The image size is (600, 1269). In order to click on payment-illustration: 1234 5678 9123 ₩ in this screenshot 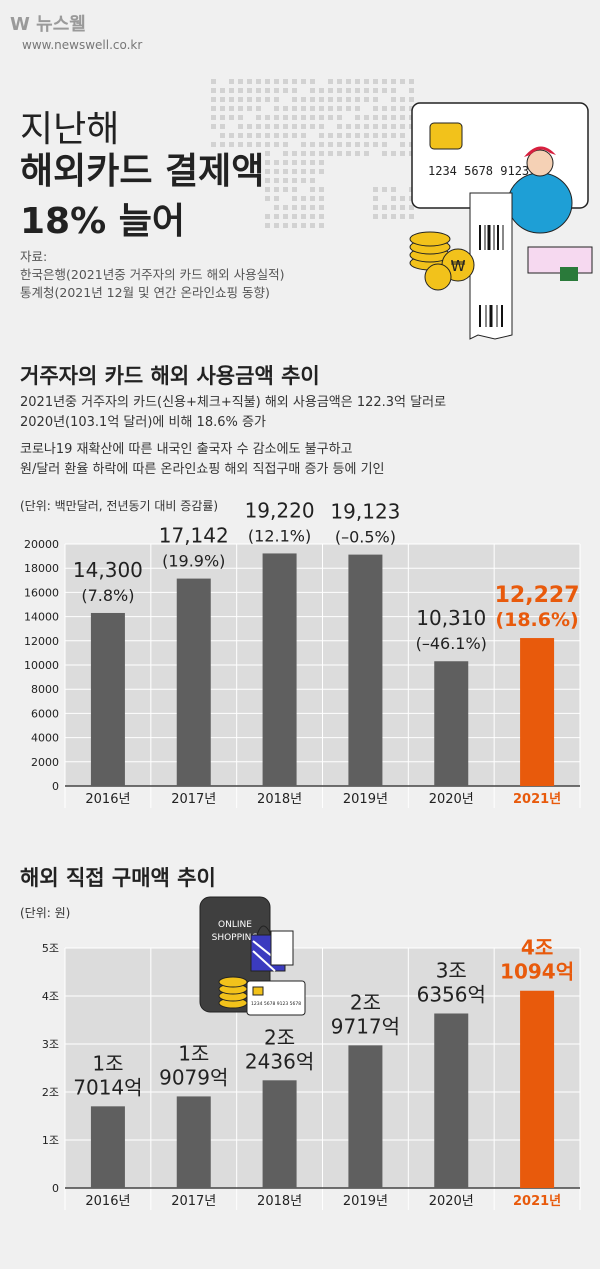, I will do `click(501, 221)`.